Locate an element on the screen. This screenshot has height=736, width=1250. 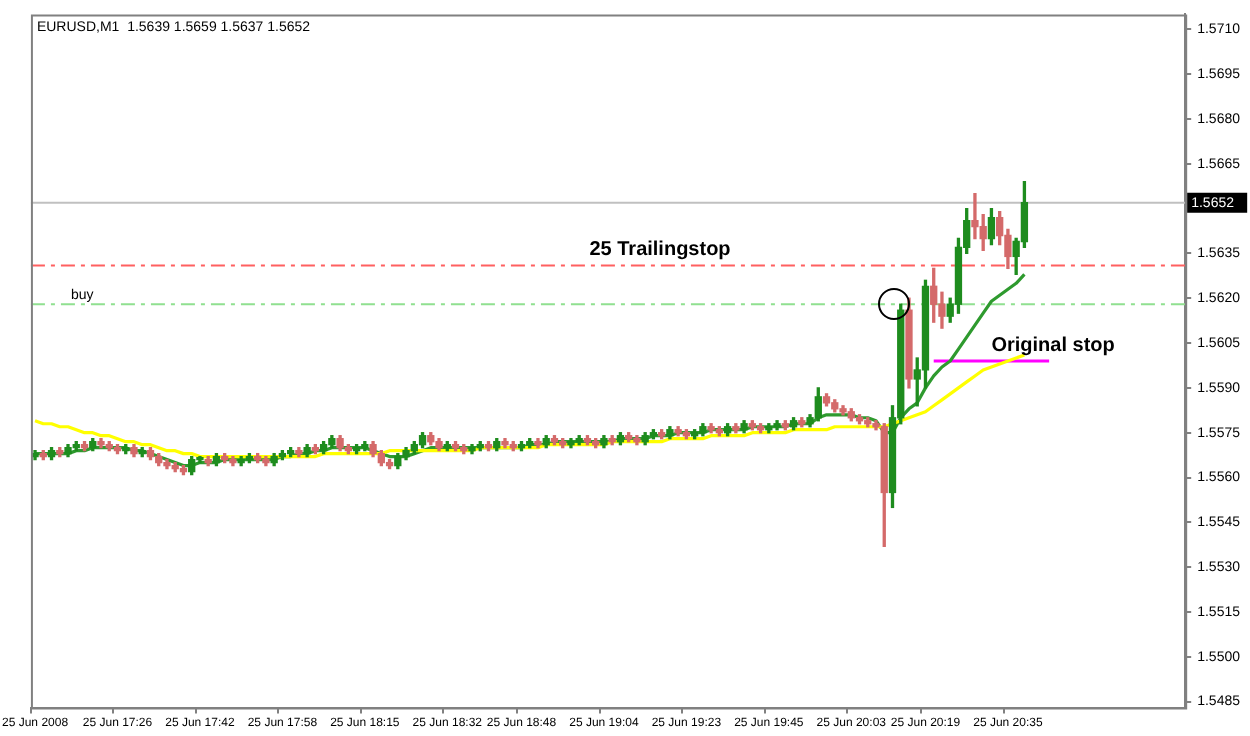
ref-line-label: 25 Trailingstop is located at coordinates (660, 249).